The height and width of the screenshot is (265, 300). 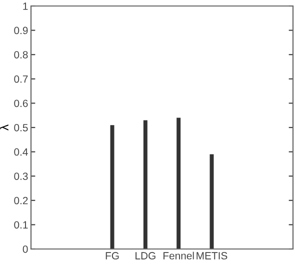 I want to click on y-tick-label: 0.8, so click(x=21, y=54).